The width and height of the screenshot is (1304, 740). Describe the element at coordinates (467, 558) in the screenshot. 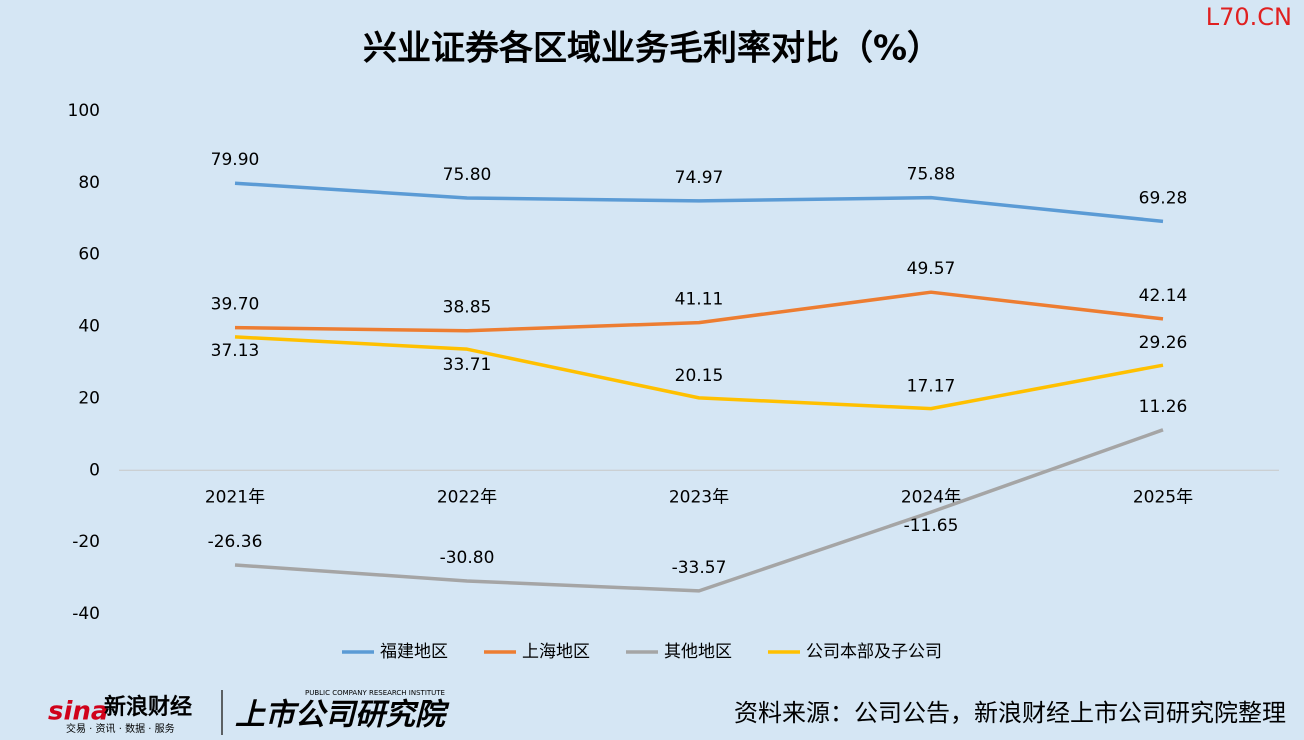

I see `data-label: -30.80` at that location.